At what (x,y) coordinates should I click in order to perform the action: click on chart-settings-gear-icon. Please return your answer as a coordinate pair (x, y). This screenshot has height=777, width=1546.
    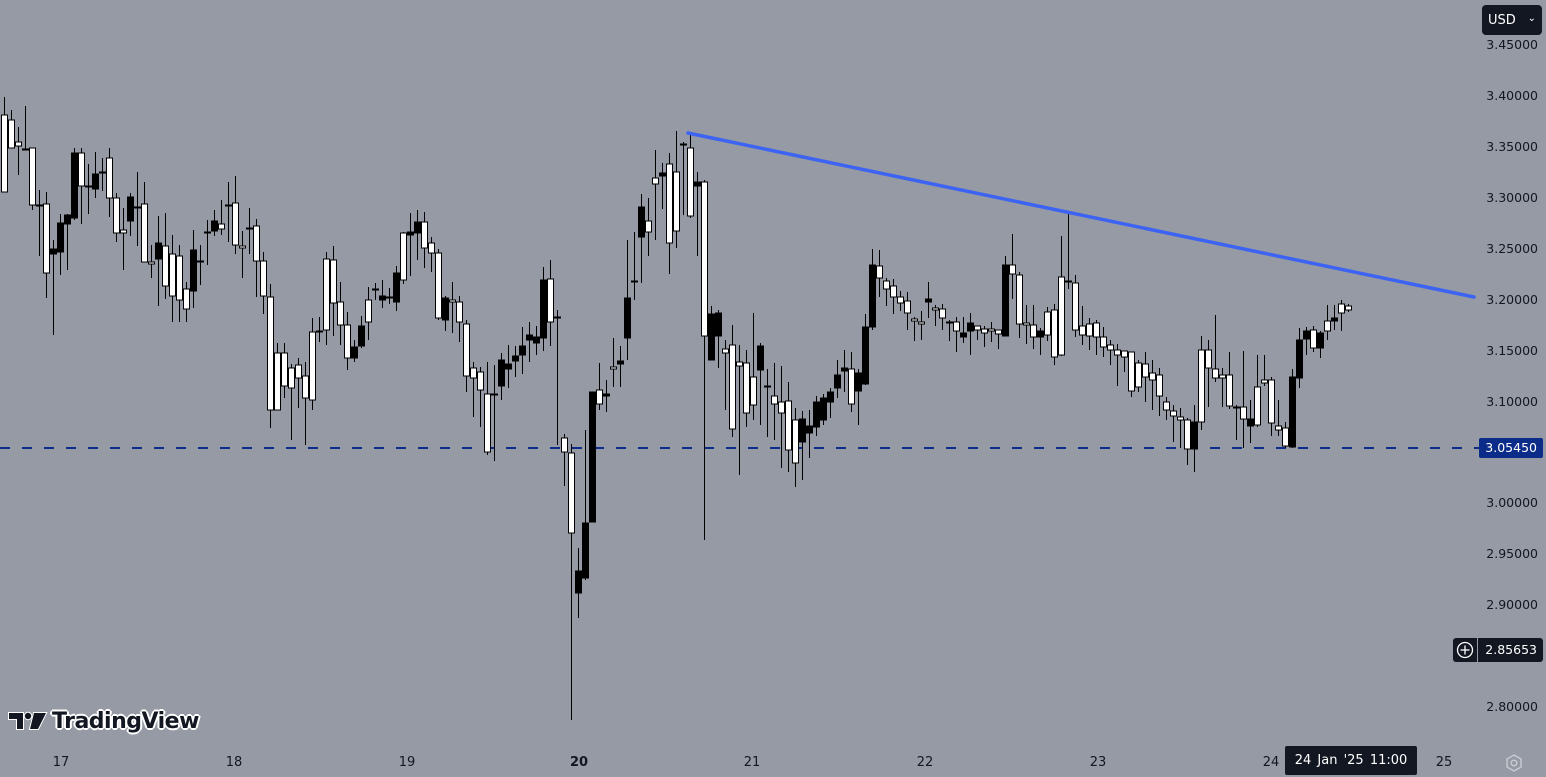
    Looking at the image, I should click on (1514, 763).